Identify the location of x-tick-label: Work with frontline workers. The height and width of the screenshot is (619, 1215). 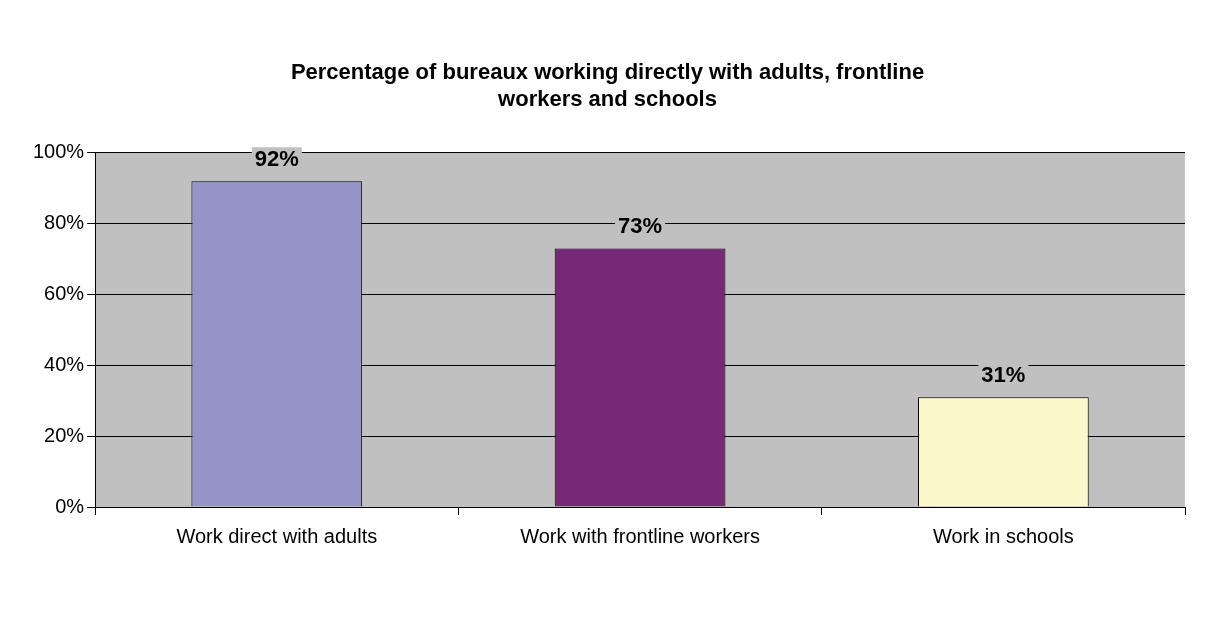
(640, 535).